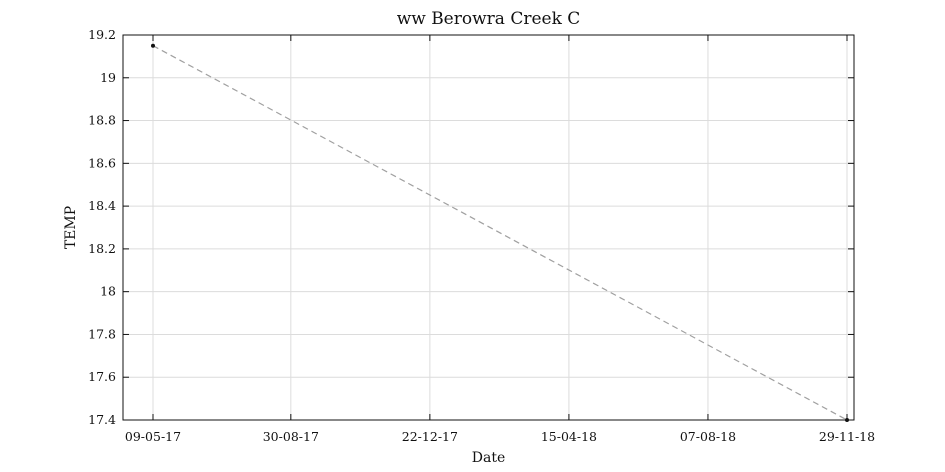 This screenshot has width=945, height=472. What do you see at coordinates (102, 162) in the screenshot?
I see `y-tick-label: 18.6` at bounding box center [102, 162].